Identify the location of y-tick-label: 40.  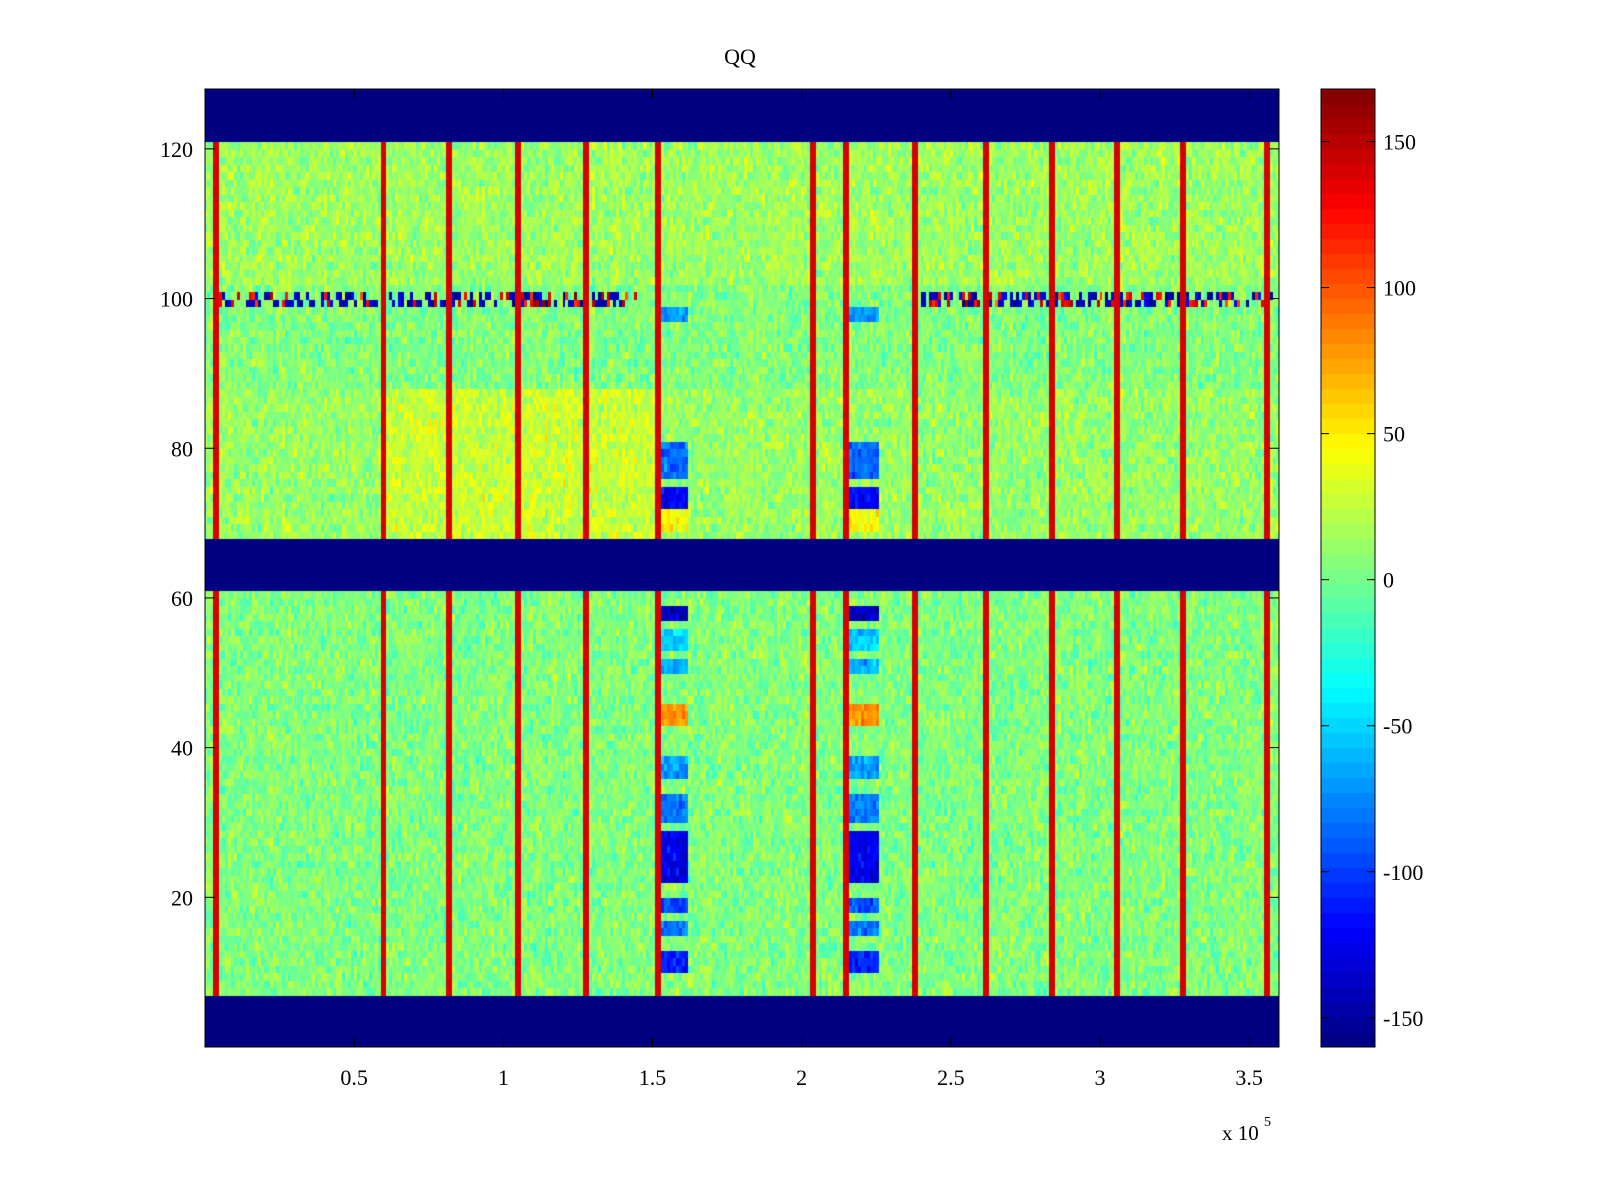
(182, 748).